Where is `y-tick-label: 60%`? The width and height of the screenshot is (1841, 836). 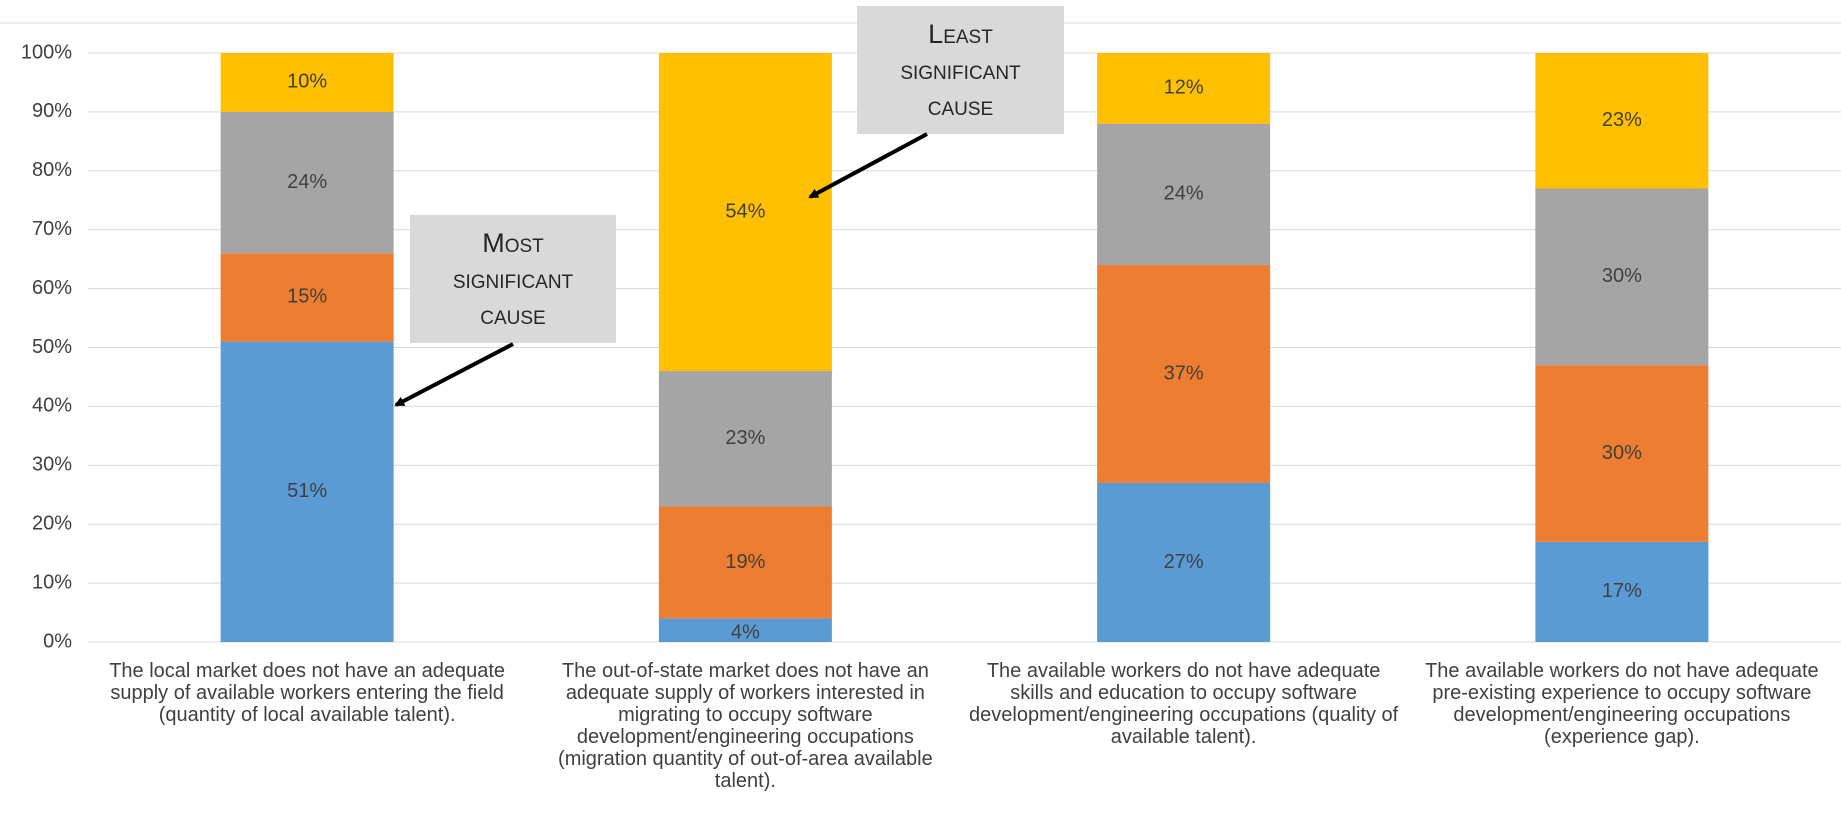
y-tick-label: 60% is located at coordinates (52, 288).